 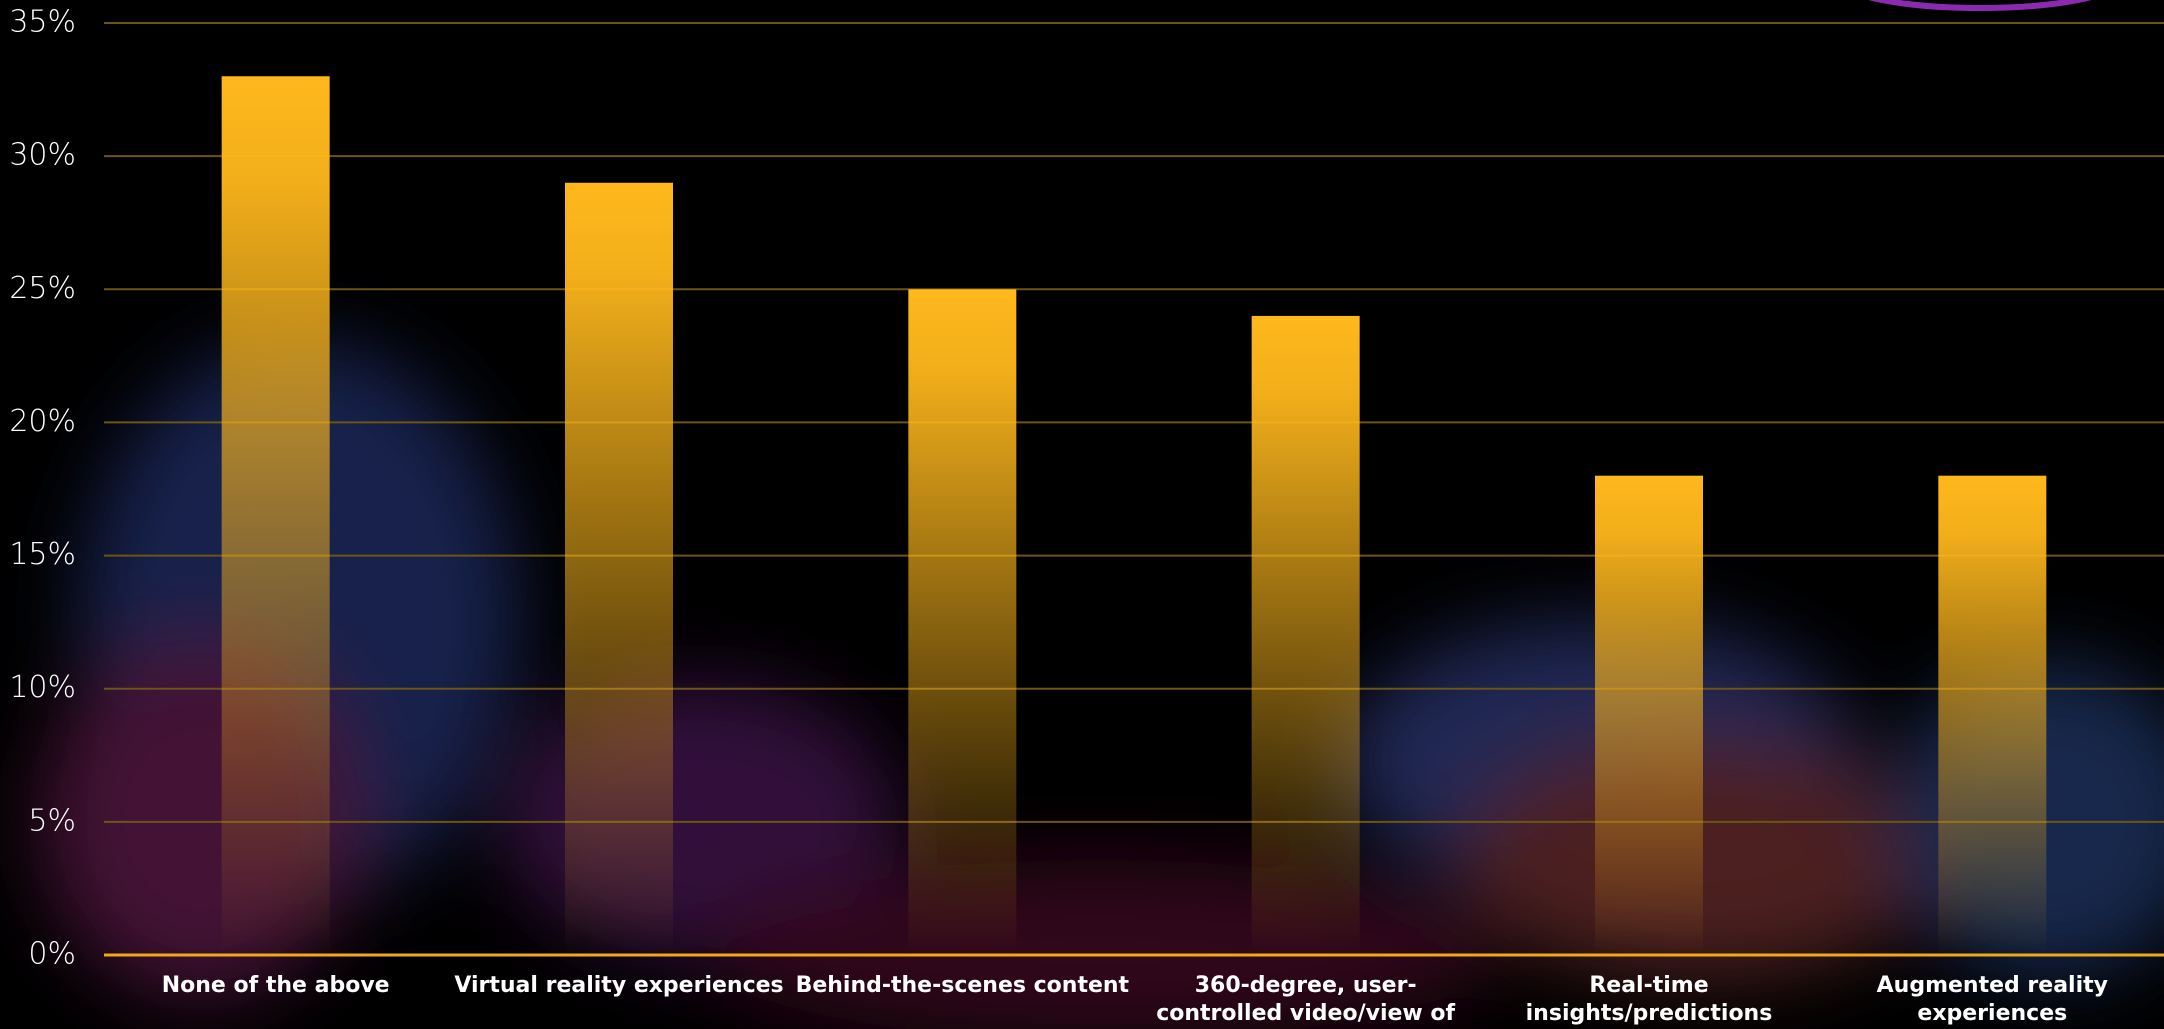 What do you see at coordinates (1980, 5) in the screenshot?
I see `decor-arc` at bounding box center [1980, 5].